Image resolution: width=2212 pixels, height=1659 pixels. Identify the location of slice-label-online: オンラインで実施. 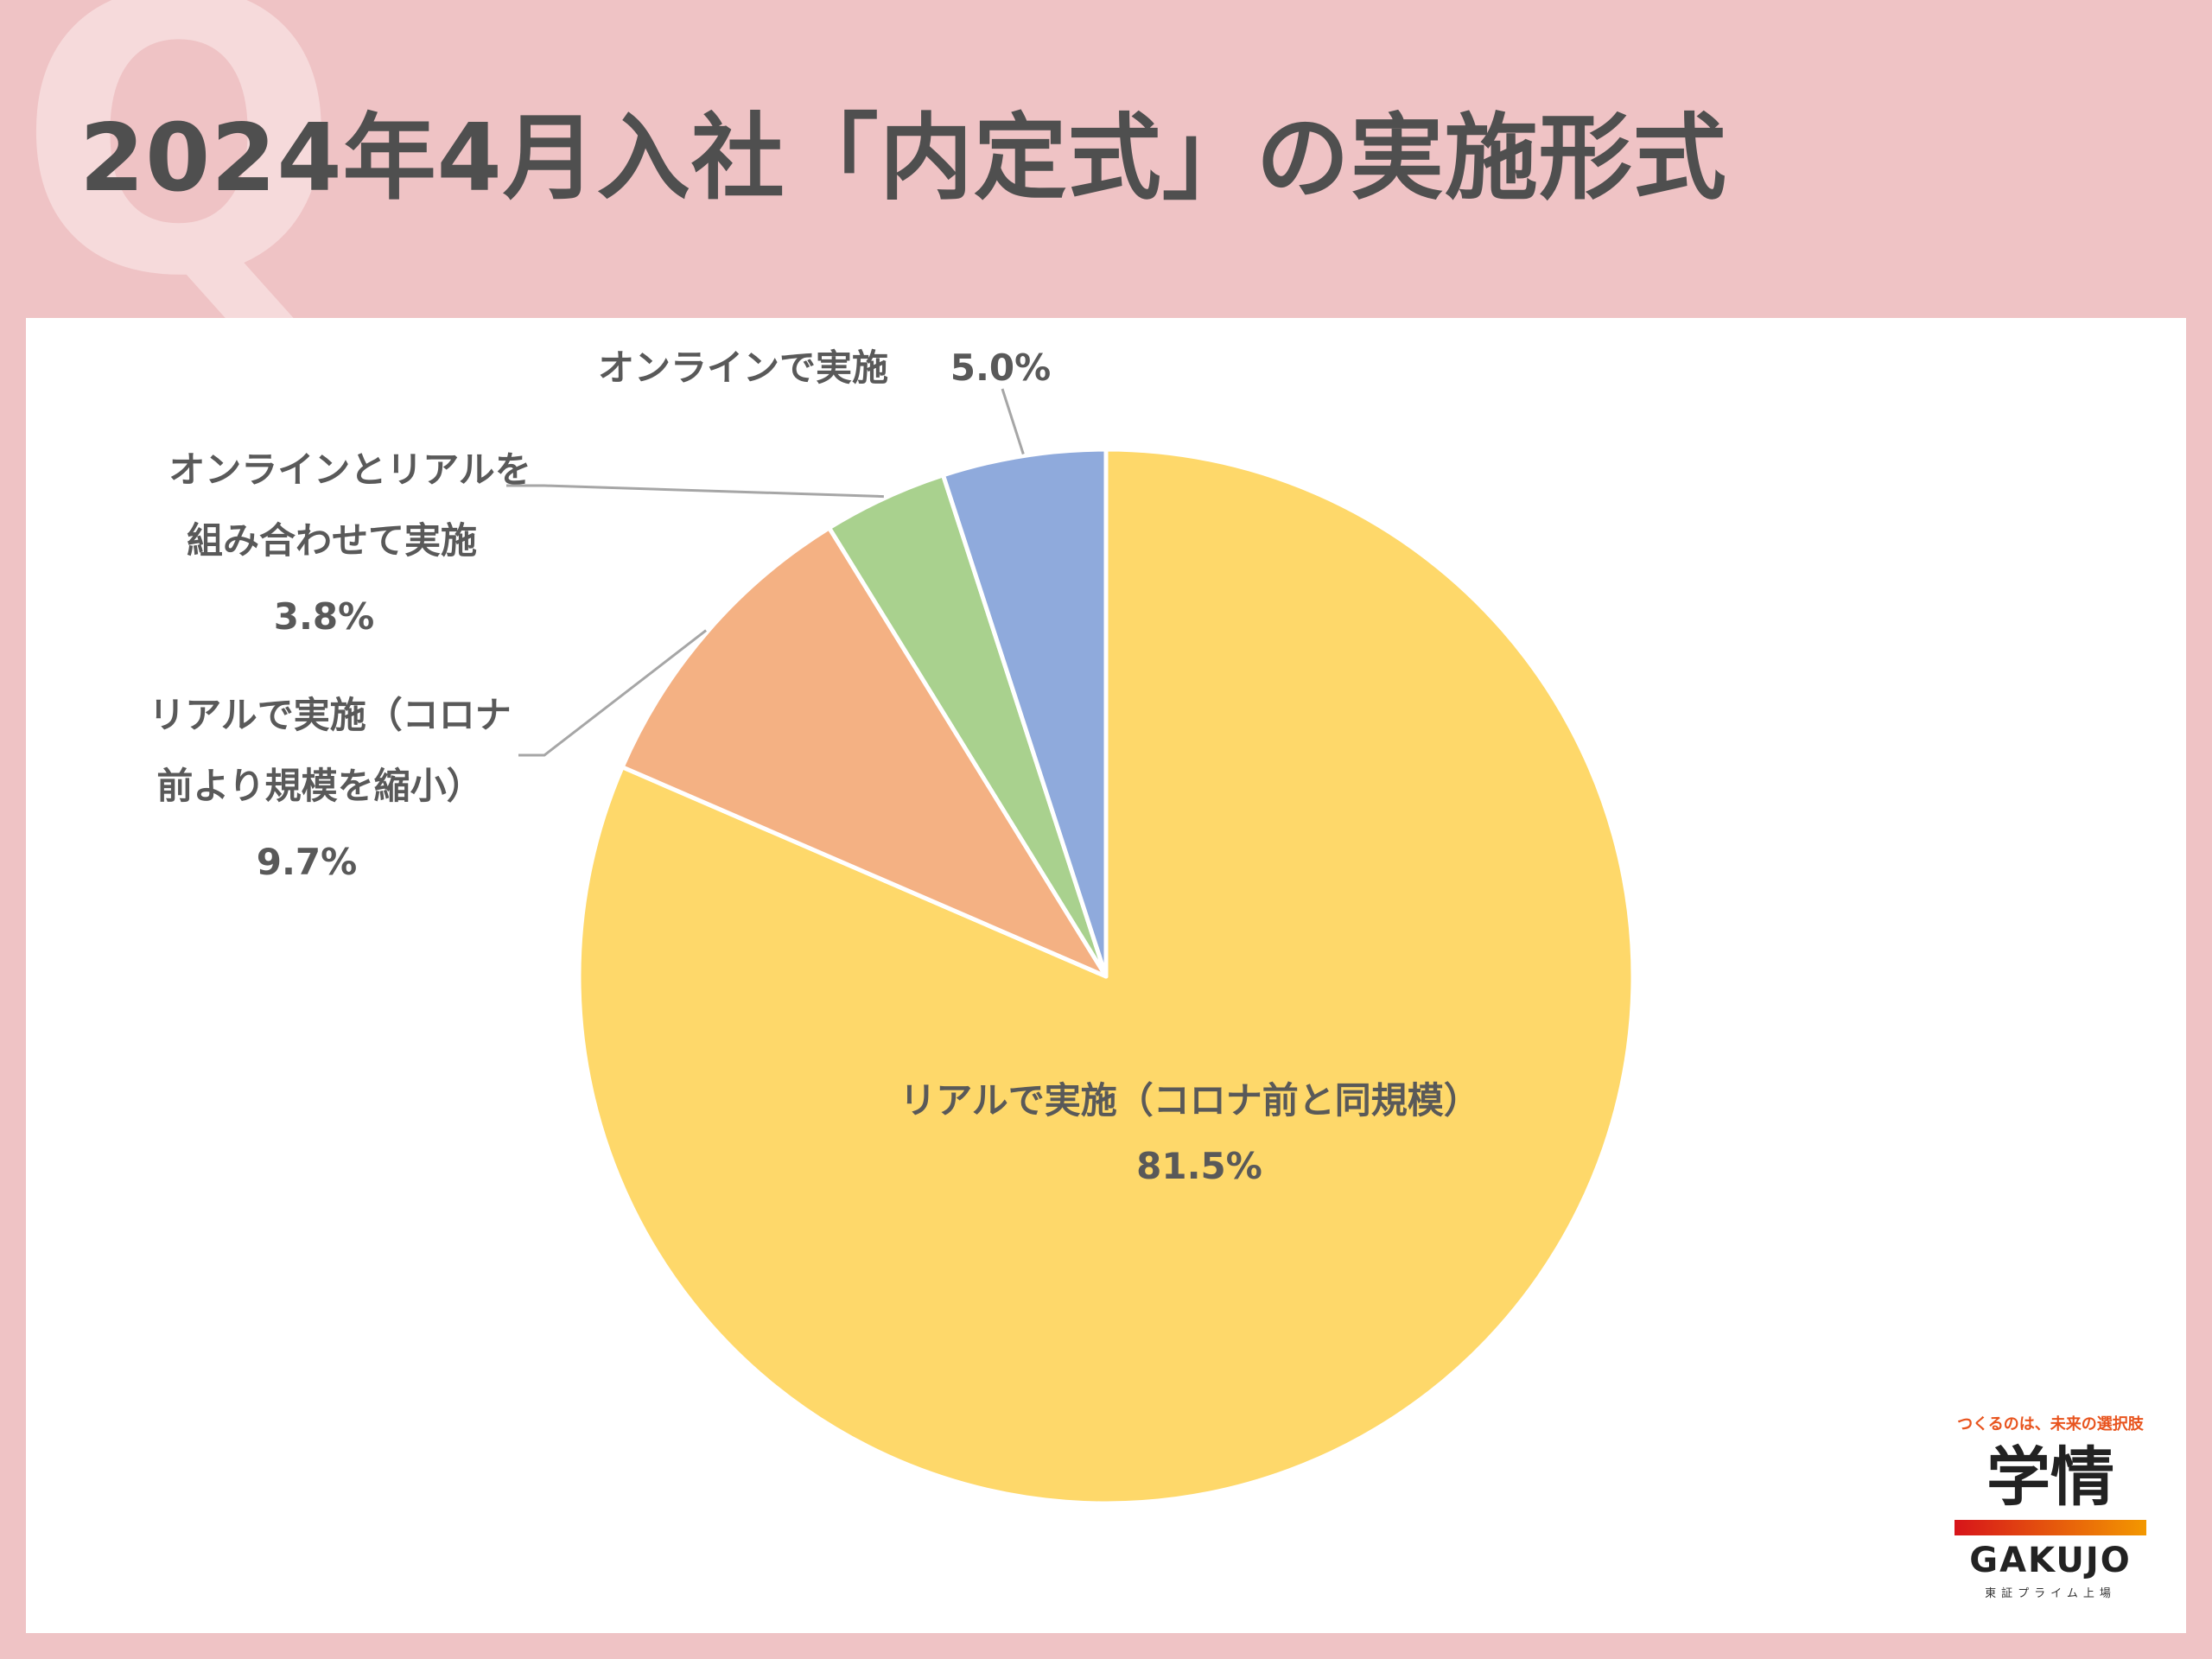
(743, 367).